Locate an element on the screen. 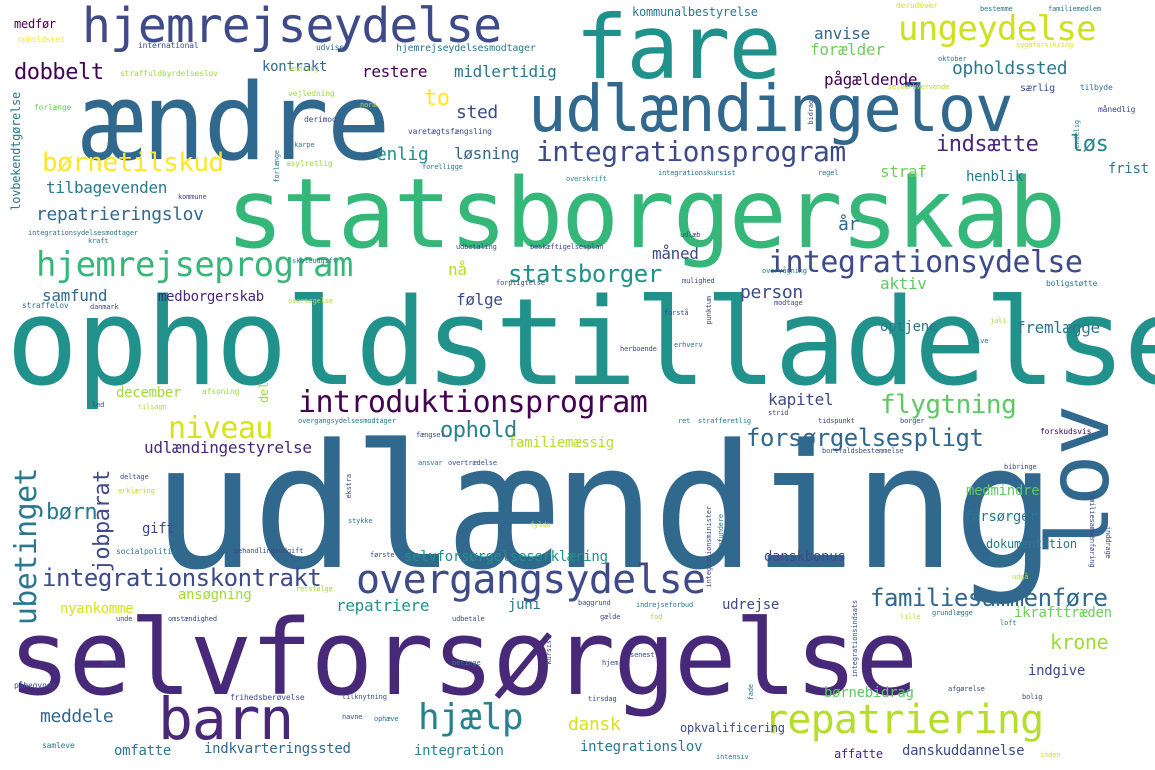  word: samfund is located at coordinates (75, 295).